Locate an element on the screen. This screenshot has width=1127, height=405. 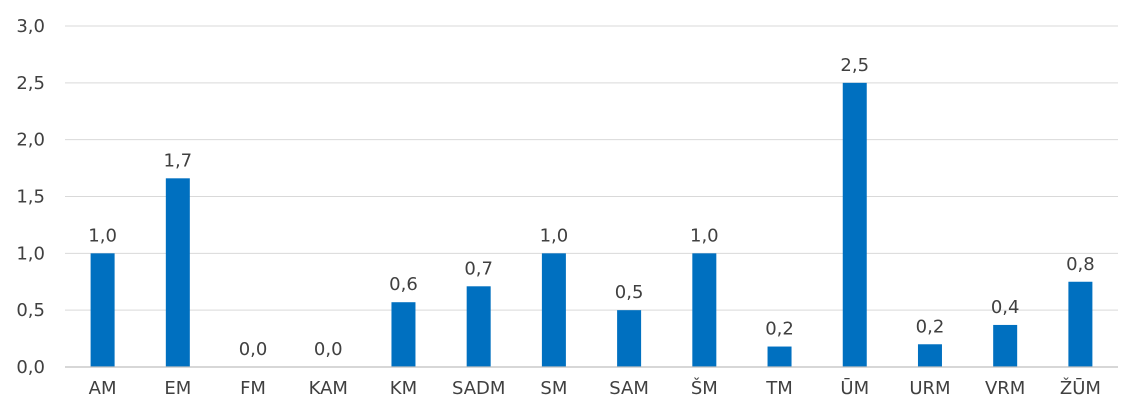
y-tick-label: 1,5 is located at coordinates (30, 197).